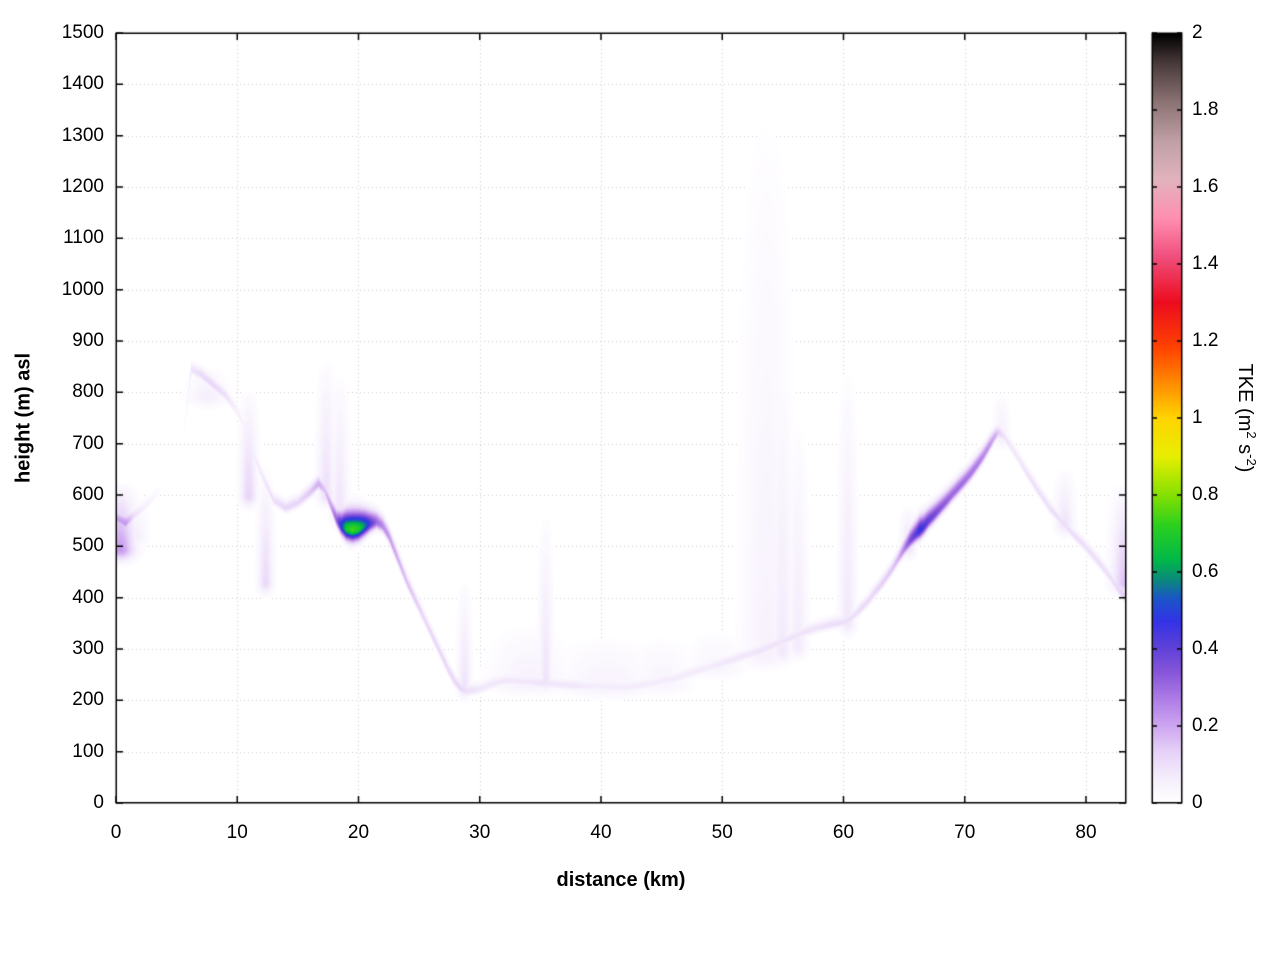 The height and width of the screenshot is (960, 1280). What do you see at coordinates (116, 832) in the screenshot?
I see `x-tick-label: 0` at bounding box center [116, 832].